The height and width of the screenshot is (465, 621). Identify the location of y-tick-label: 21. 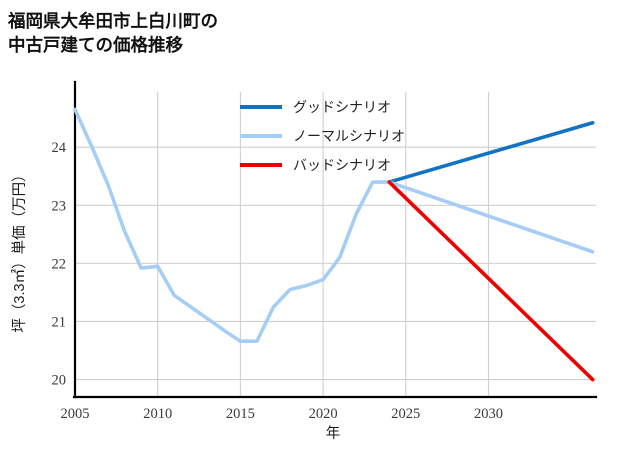
(59, 322).